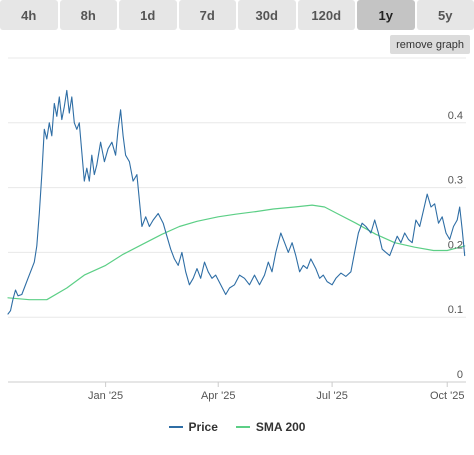  What do you see at coordinates (175, 427) in the screenshot?
I see `price-legend-swatch` at bounding box center [175, 427].